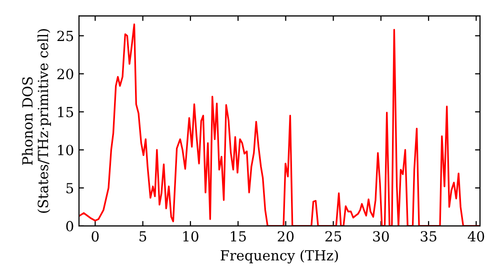  What do you see at coordinates (190, 236) in the screenshot?
I see `x-tick-label: 10` at bounding box center [190, 236].